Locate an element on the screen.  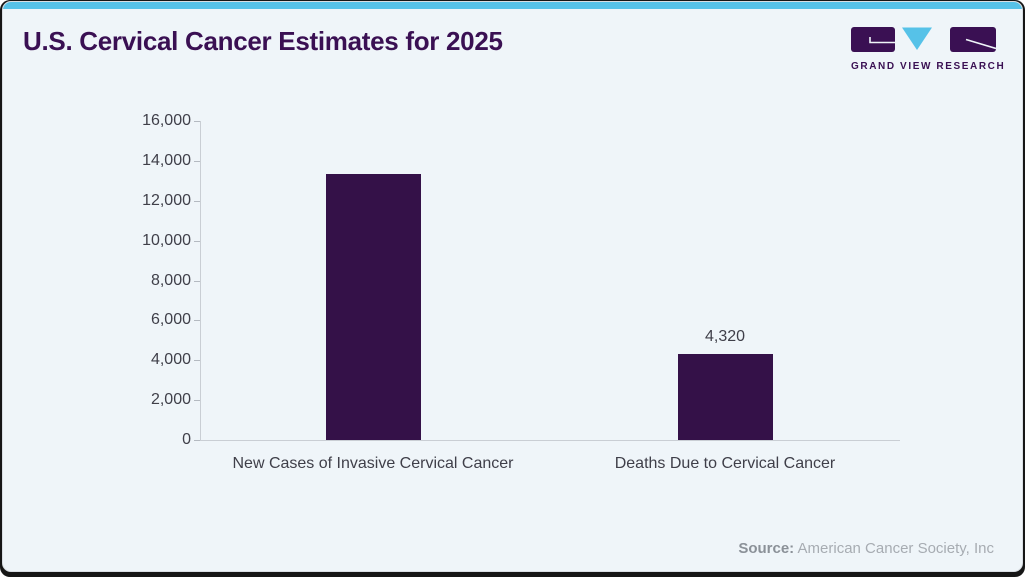
top-accent-bar is located at coordinates (512, 5).